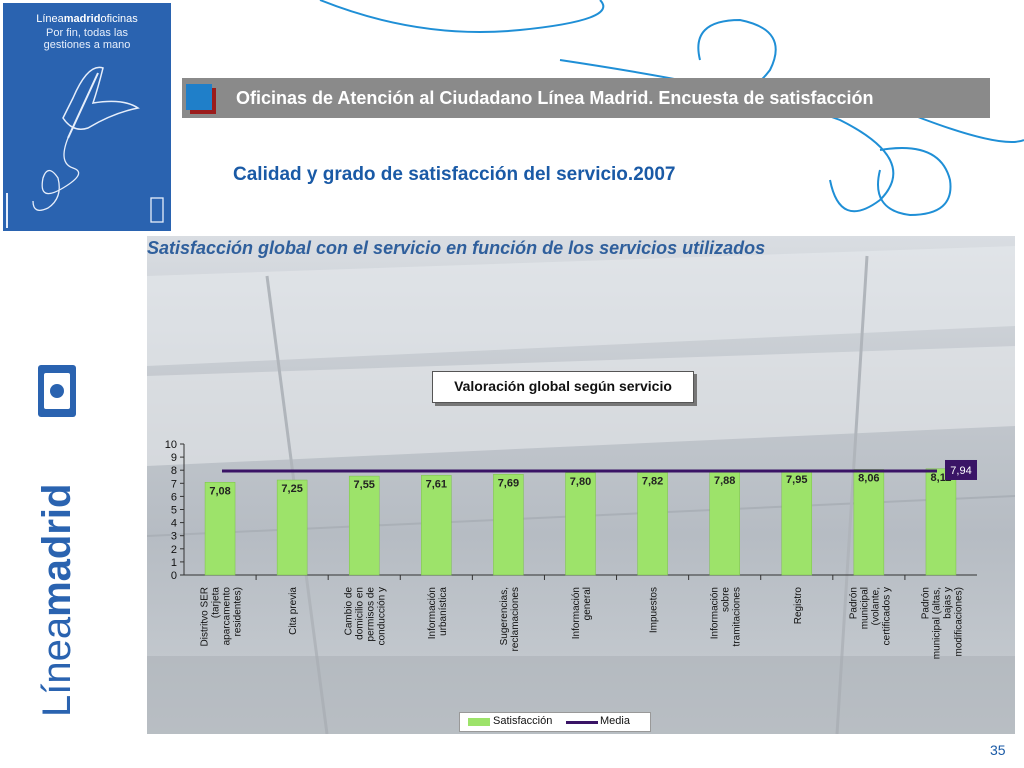  What do you see at coordinates (238, 611) in the screenshot?
I see `x-category-label-line: residentes)` at bounding box center [238, 611].